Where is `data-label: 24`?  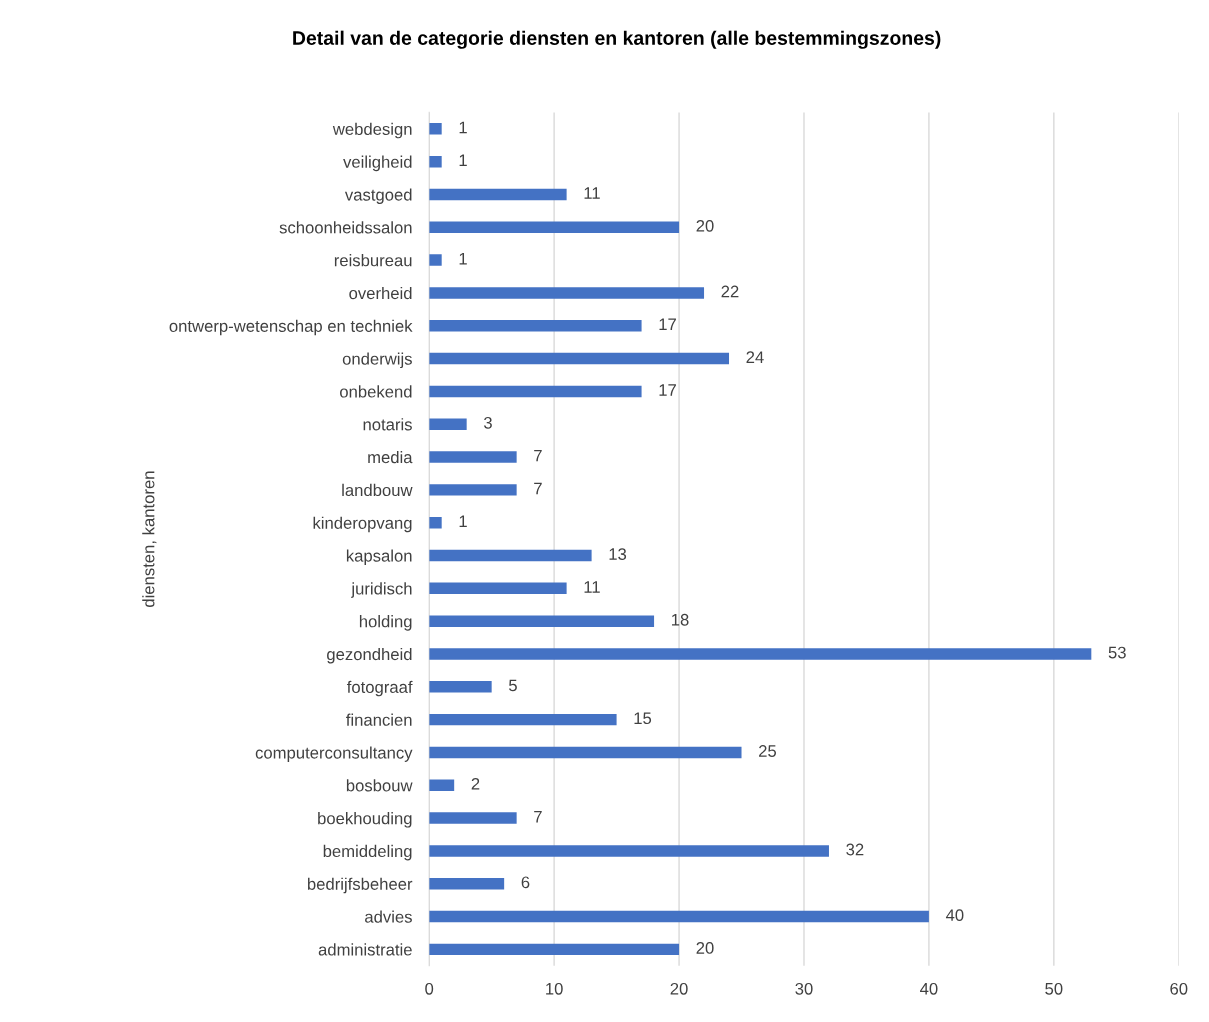
data-label: 24 is located at coordinates (755, 357).